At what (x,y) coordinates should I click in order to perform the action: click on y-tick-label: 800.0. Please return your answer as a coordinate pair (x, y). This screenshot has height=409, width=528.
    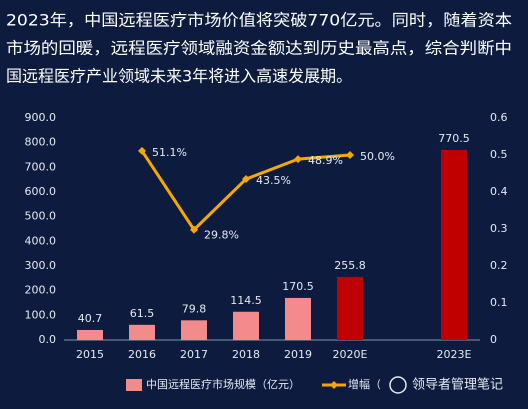
    Looking at the image, I should click on (41, 142).